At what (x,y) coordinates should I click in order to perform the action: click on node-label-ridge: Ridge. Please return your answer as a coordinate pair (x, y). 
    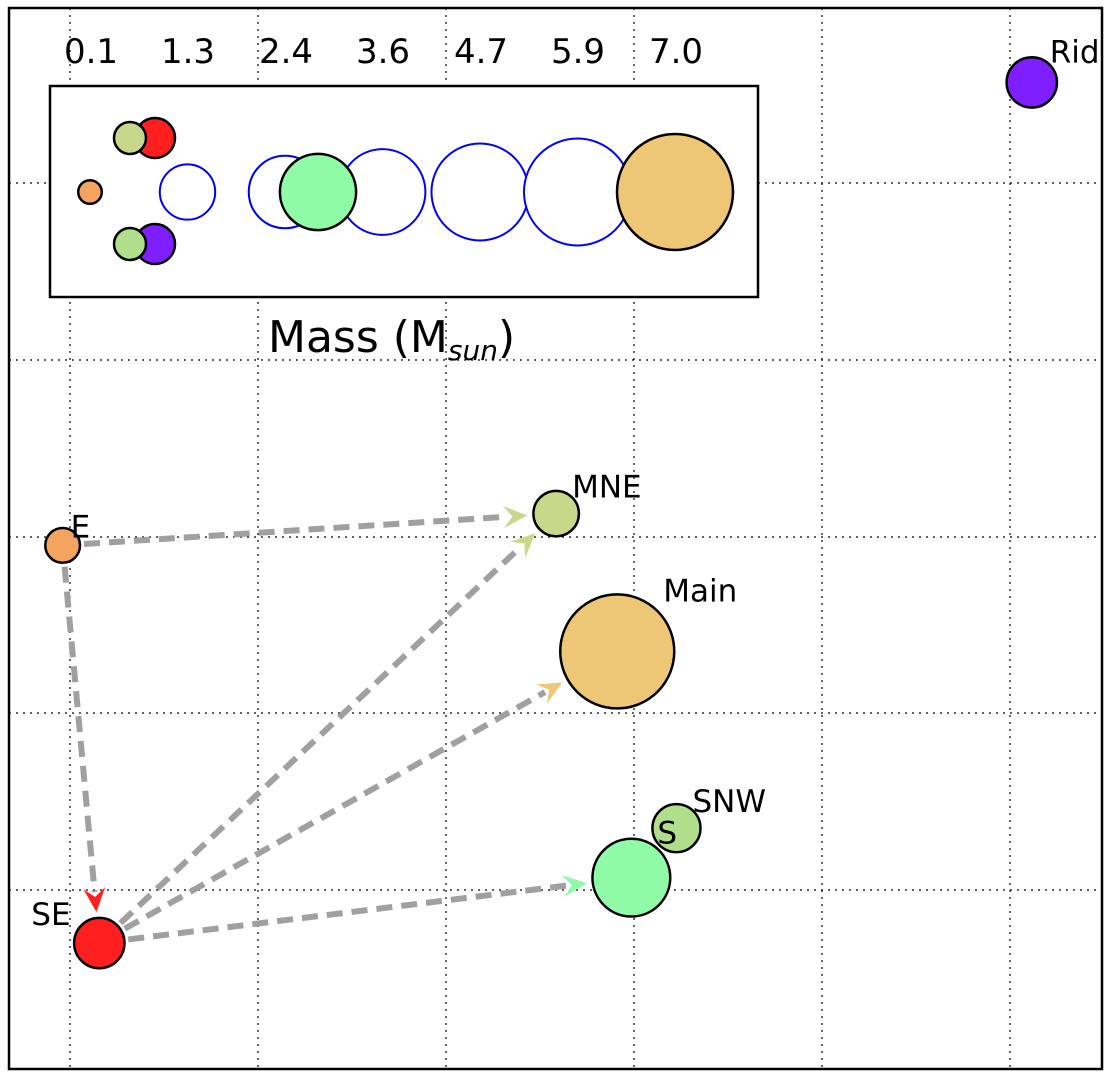
    Looking at the image, I should click on (1080, 52).